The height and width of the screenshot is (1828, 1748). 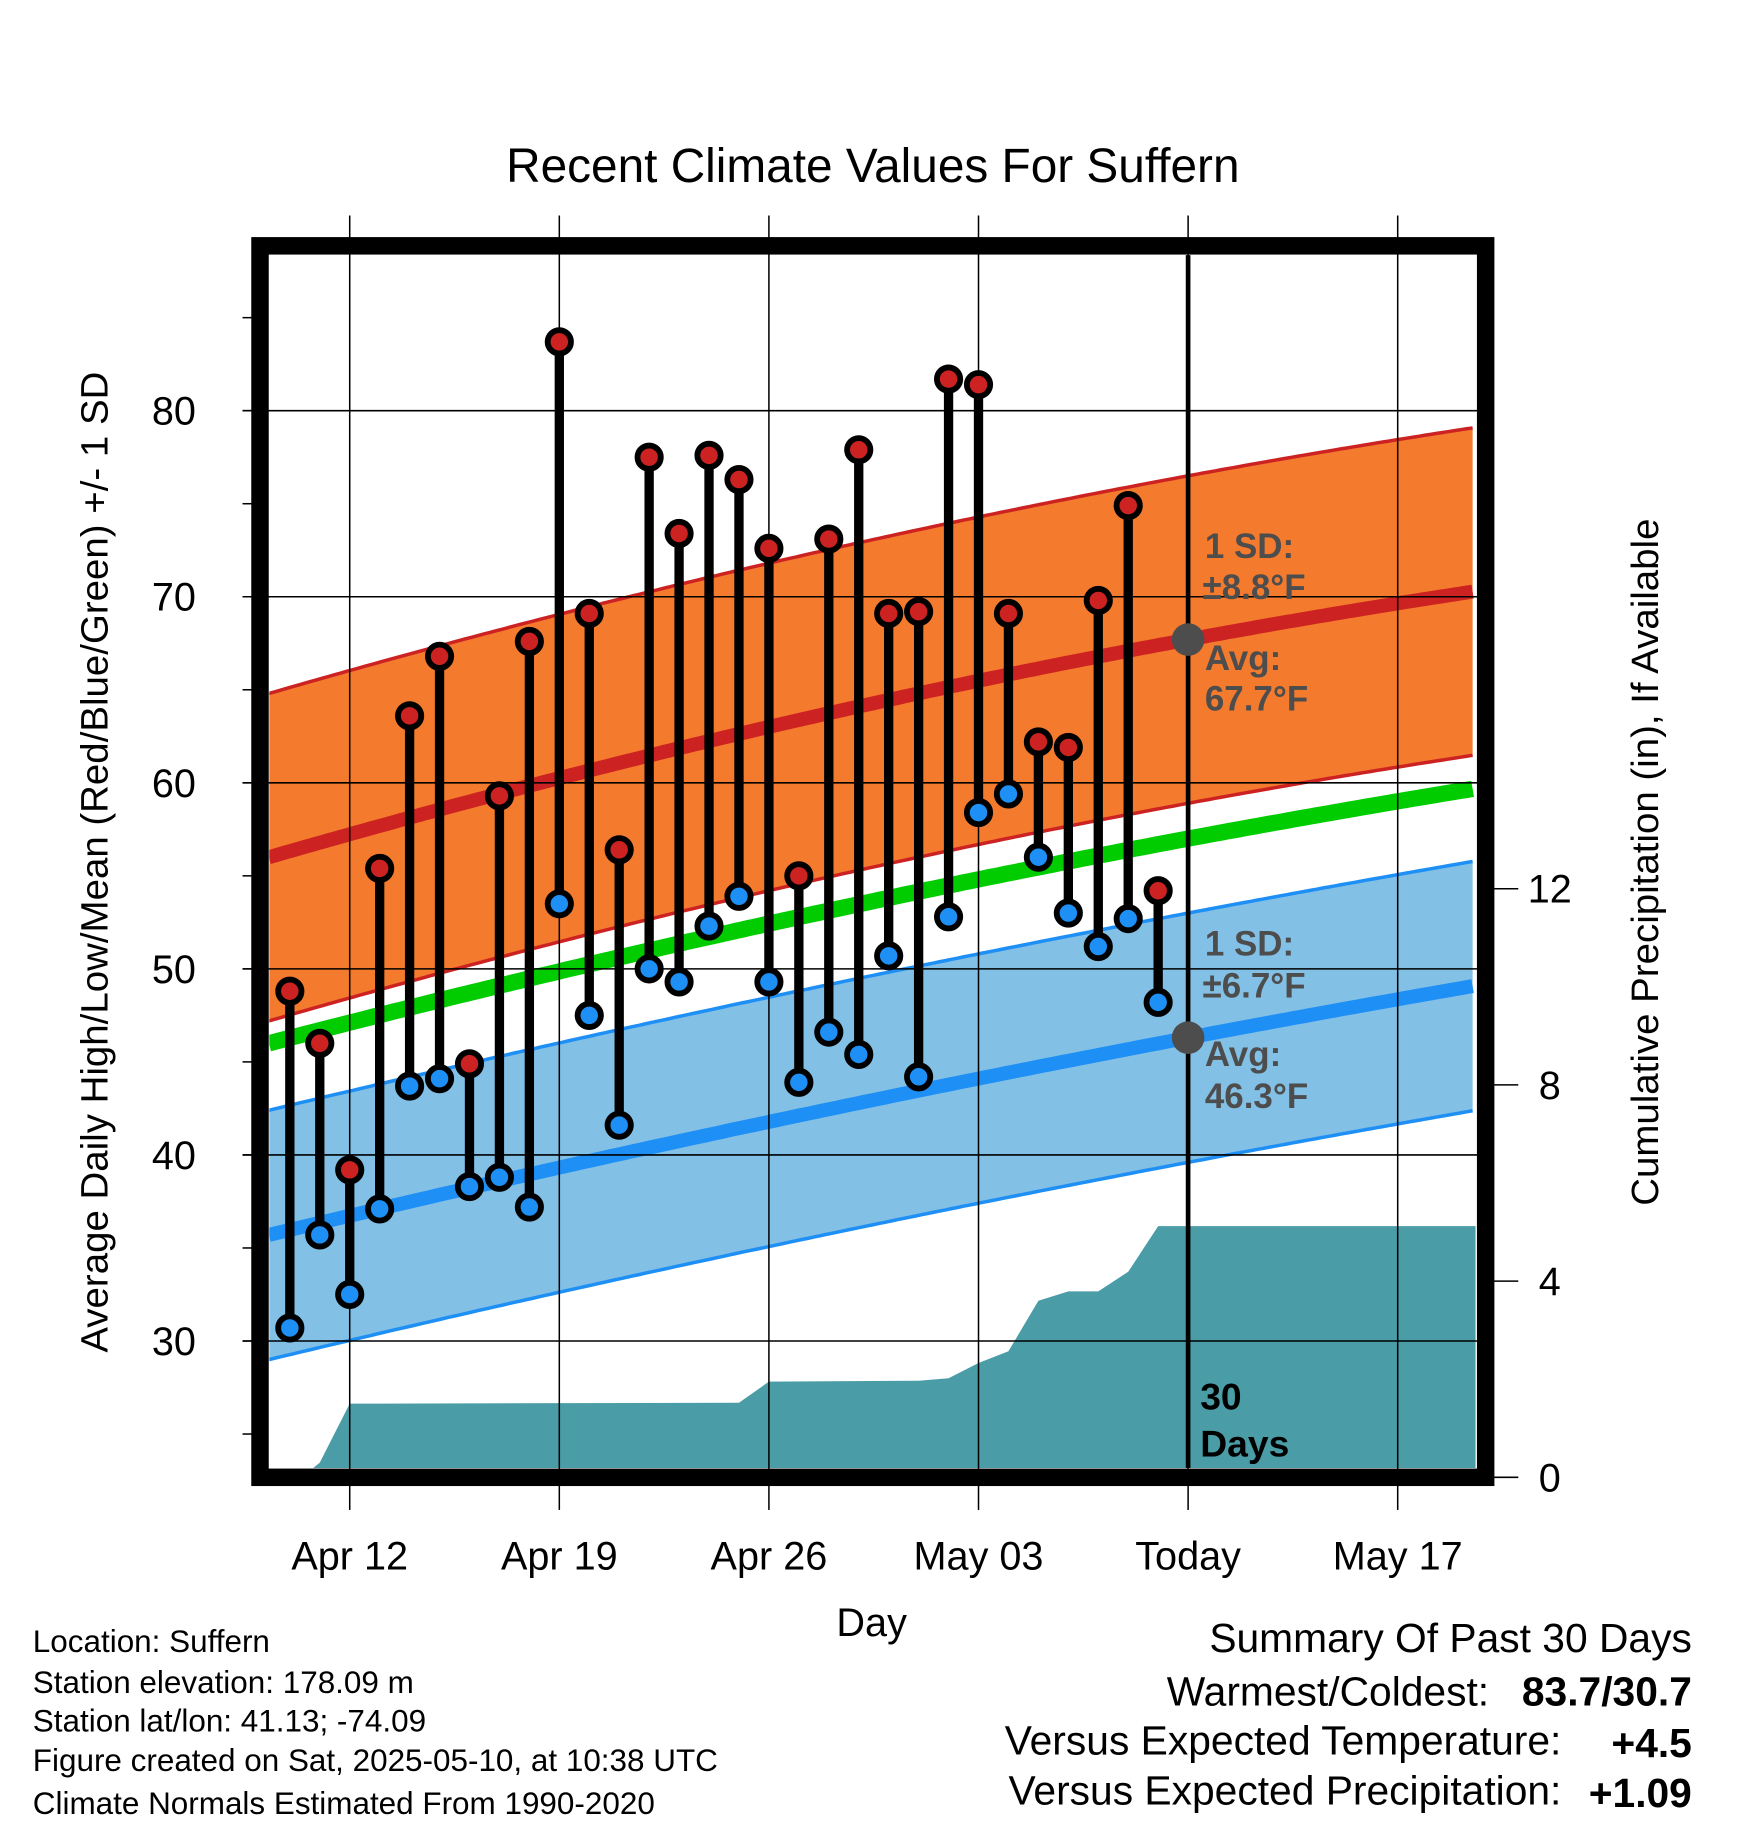 What do you see at coordinates (174, 1342) in the screenshot?
I see `y-tick-label: 30` at bounding box center [174, 1342].